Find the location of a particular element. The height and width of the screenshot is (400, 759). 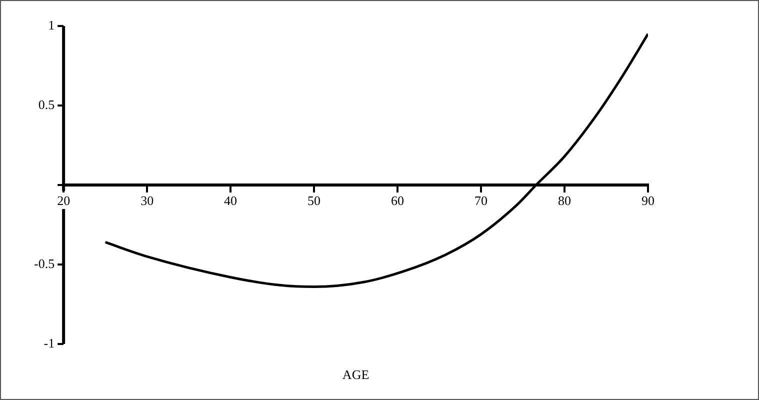

x-tick-label: 80 is located at coordinates (565, 200).